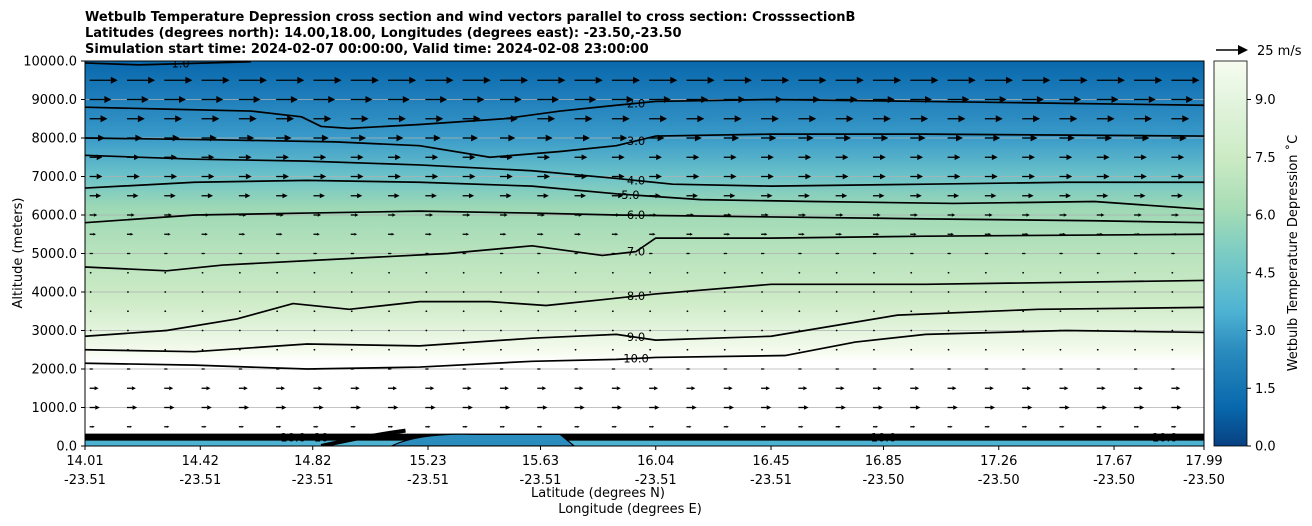  Describe the element at coordinates (427, 461) in the screenshot. I see `x-tick-label-lat: 15.23` at that location.